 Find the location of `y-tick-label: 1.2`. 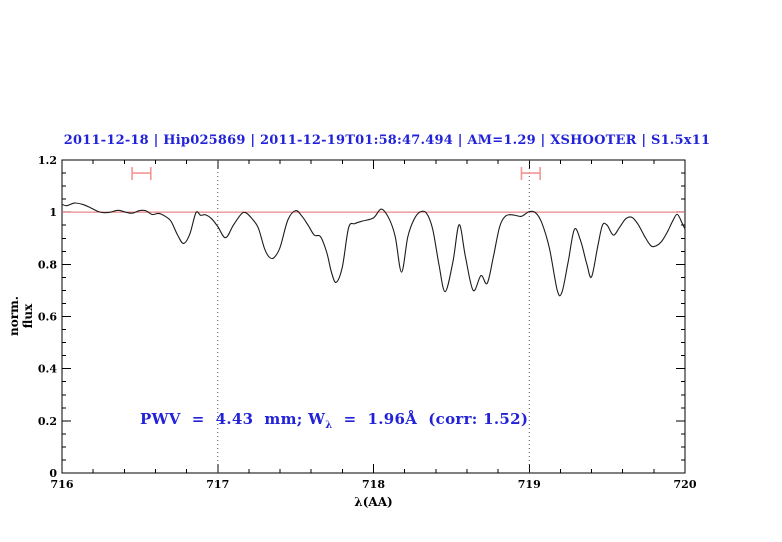

y-tick-label: 1.2 is located at coordinates (47, 160).